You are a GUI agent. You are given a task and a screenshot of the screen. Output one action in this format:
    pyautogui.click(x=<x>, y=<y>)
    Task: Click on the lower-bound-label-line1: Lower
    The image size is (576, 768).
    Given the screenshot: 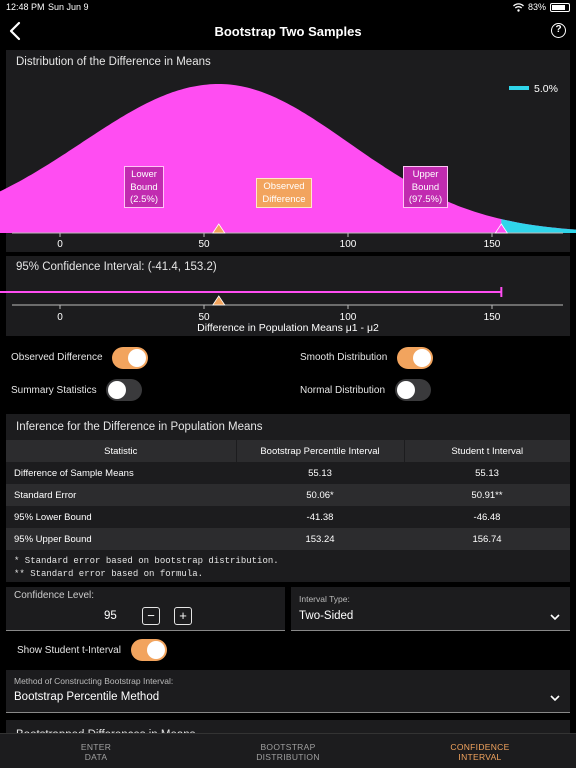 What is the action you would take?
    pyautogui.click(x=144, y=174)
    